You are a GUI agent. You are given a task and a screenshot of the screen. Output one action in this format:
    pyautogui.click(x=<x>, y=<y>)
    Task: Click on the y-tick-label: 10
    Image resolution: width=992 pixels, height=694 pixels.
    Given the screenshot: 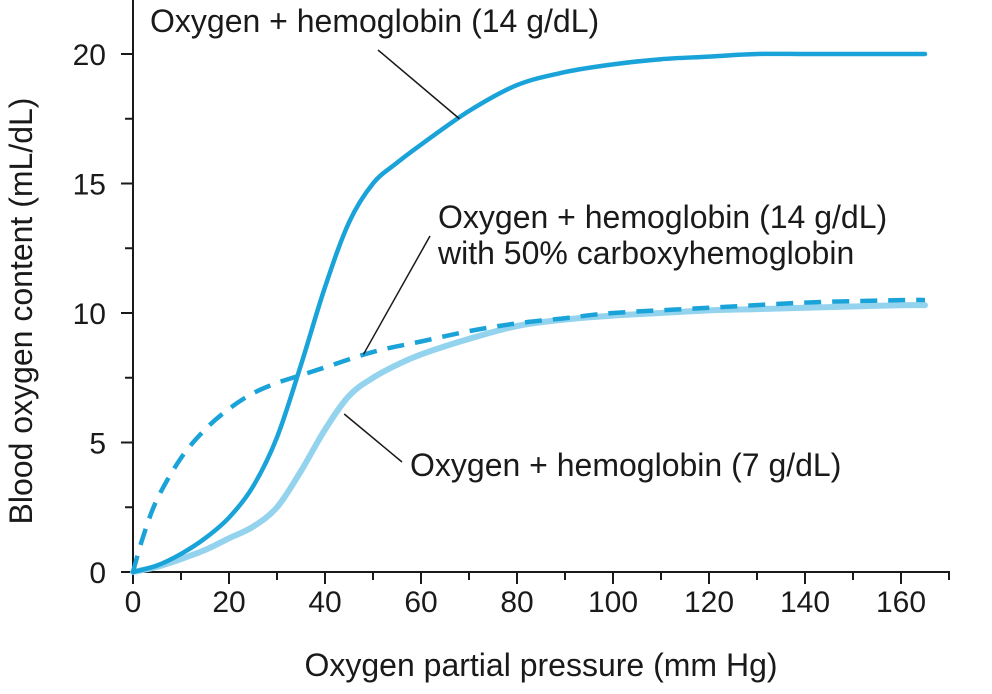 What is the action you would take?
    pyautogui.click(x=89, y=314)
    